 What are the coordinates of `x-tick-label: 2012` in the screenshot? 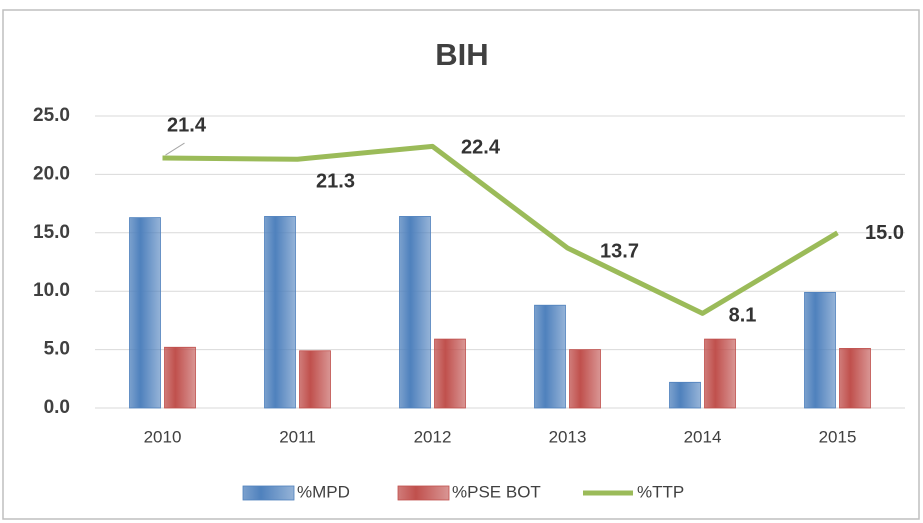 It's located at (433, 436).